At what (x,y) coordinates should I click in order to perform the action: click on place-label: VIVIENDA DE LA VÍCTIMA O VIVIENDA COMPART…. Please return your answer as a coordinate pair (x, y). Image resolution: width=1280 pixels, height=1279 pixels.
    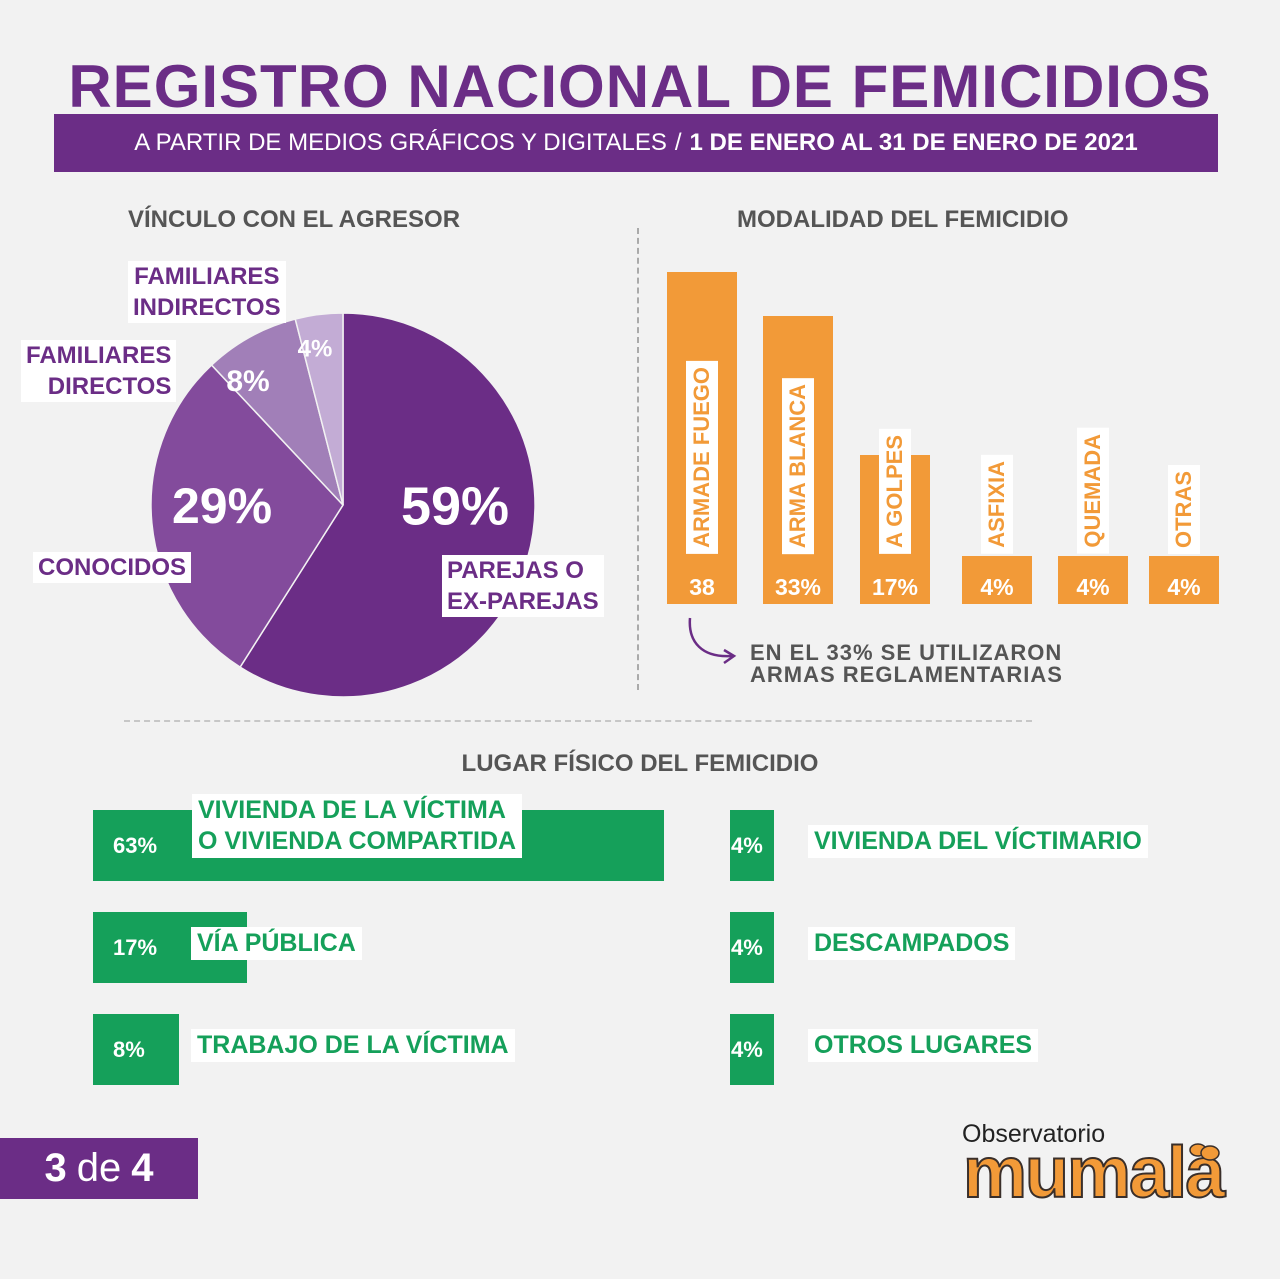
    Looking at the image, I should click on (357, 826).